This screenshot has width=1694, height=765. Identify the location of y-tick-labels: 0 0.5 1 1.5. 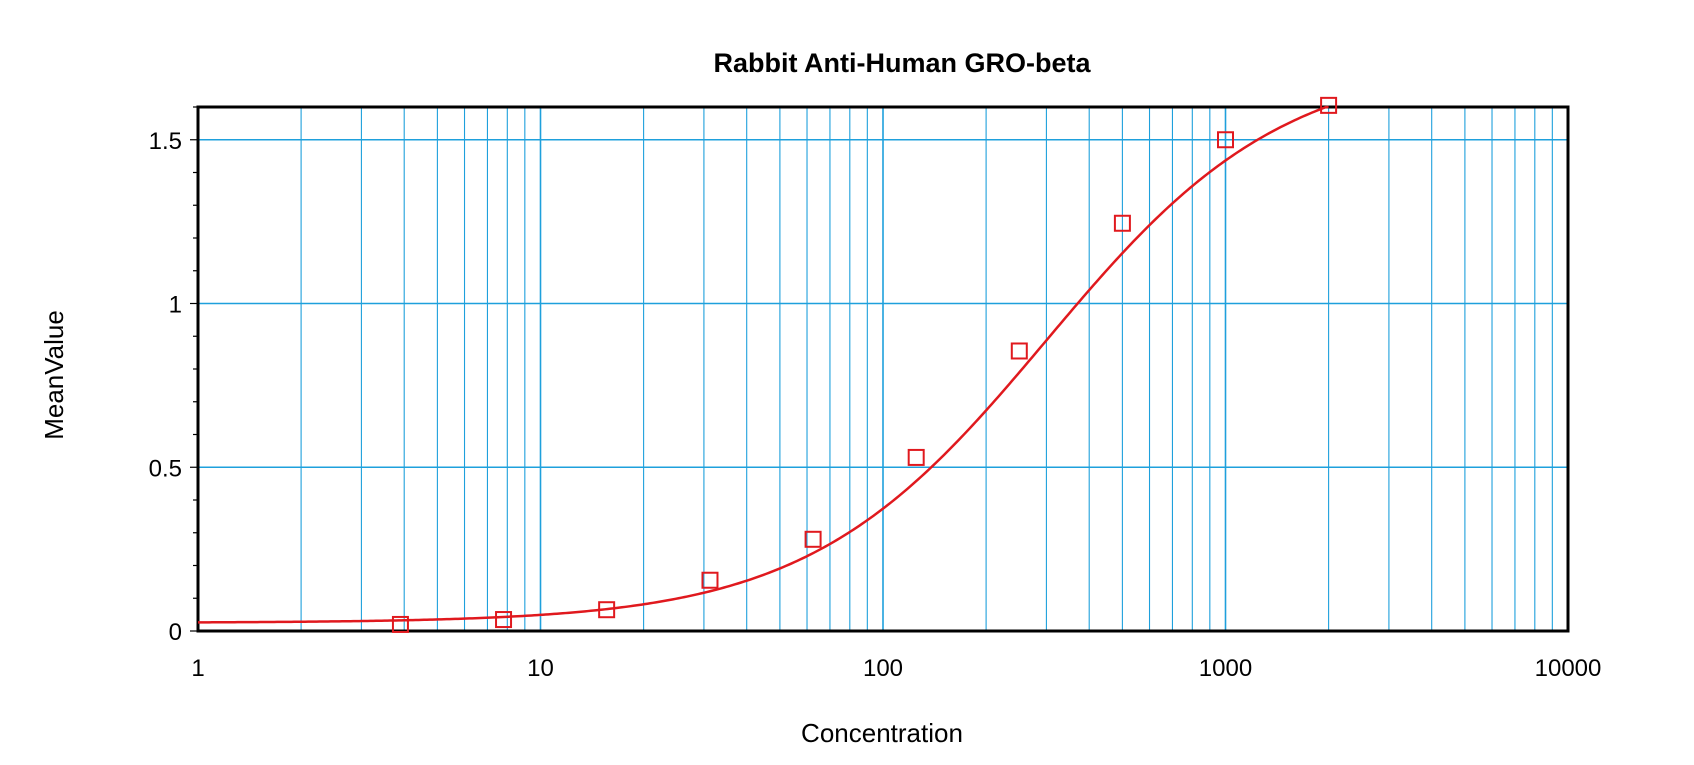
(165, 387).